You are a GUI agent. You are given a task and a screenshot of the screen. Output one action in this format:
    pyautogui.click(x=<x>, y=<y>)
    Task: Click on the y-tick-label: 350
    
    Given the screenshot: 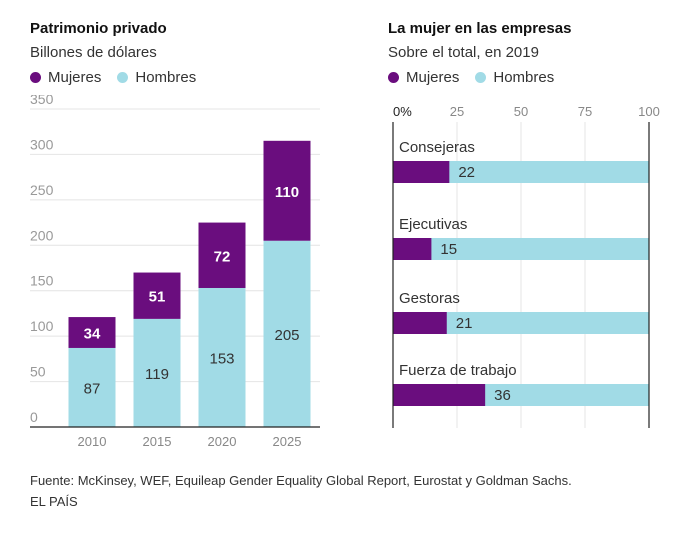 What is the action you would take?
    pyautogui.click(x=42, y=101)
    